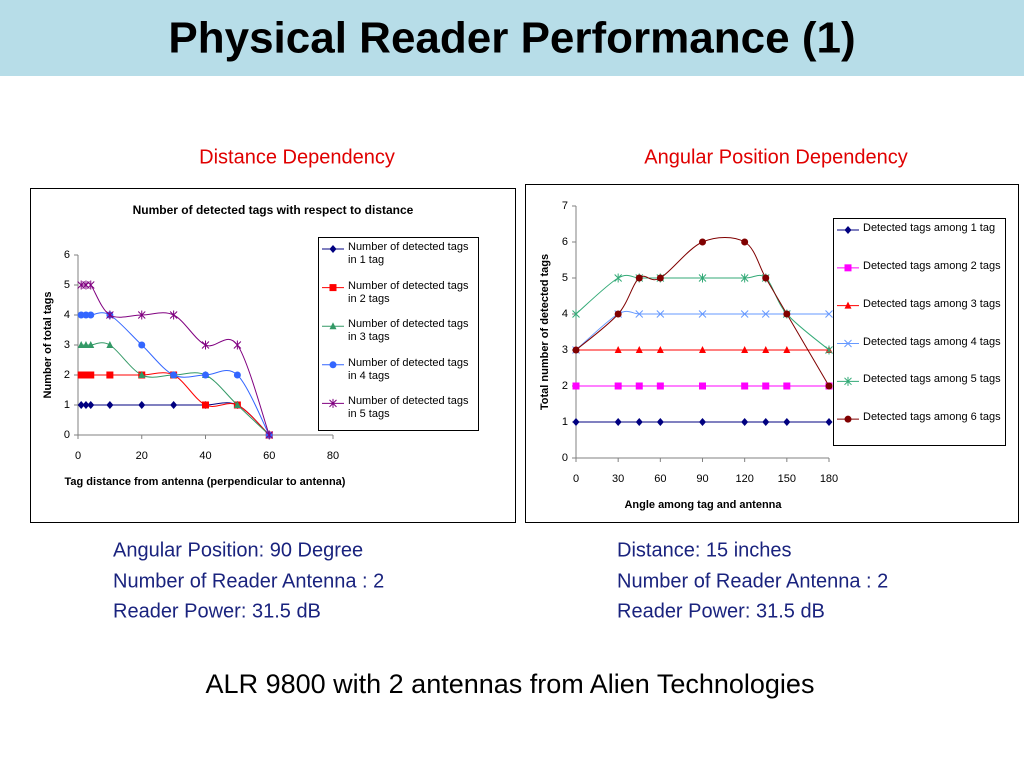  I want to click on legend-entry: Number of detected tags in 4 tags, so click(408, 369).